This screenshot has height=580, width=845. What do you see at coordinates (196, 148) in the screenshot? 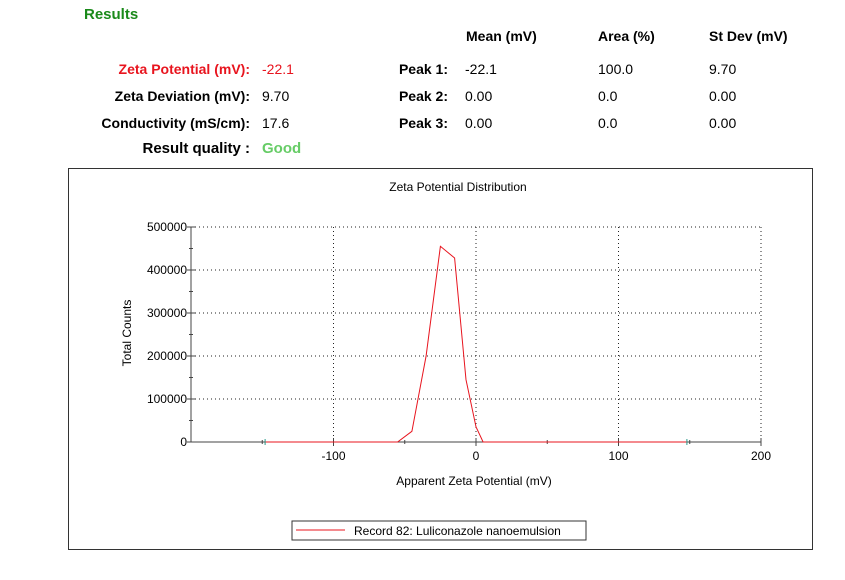
I see `result-quality-label: Result quality :` at bounding box center [196, 148].